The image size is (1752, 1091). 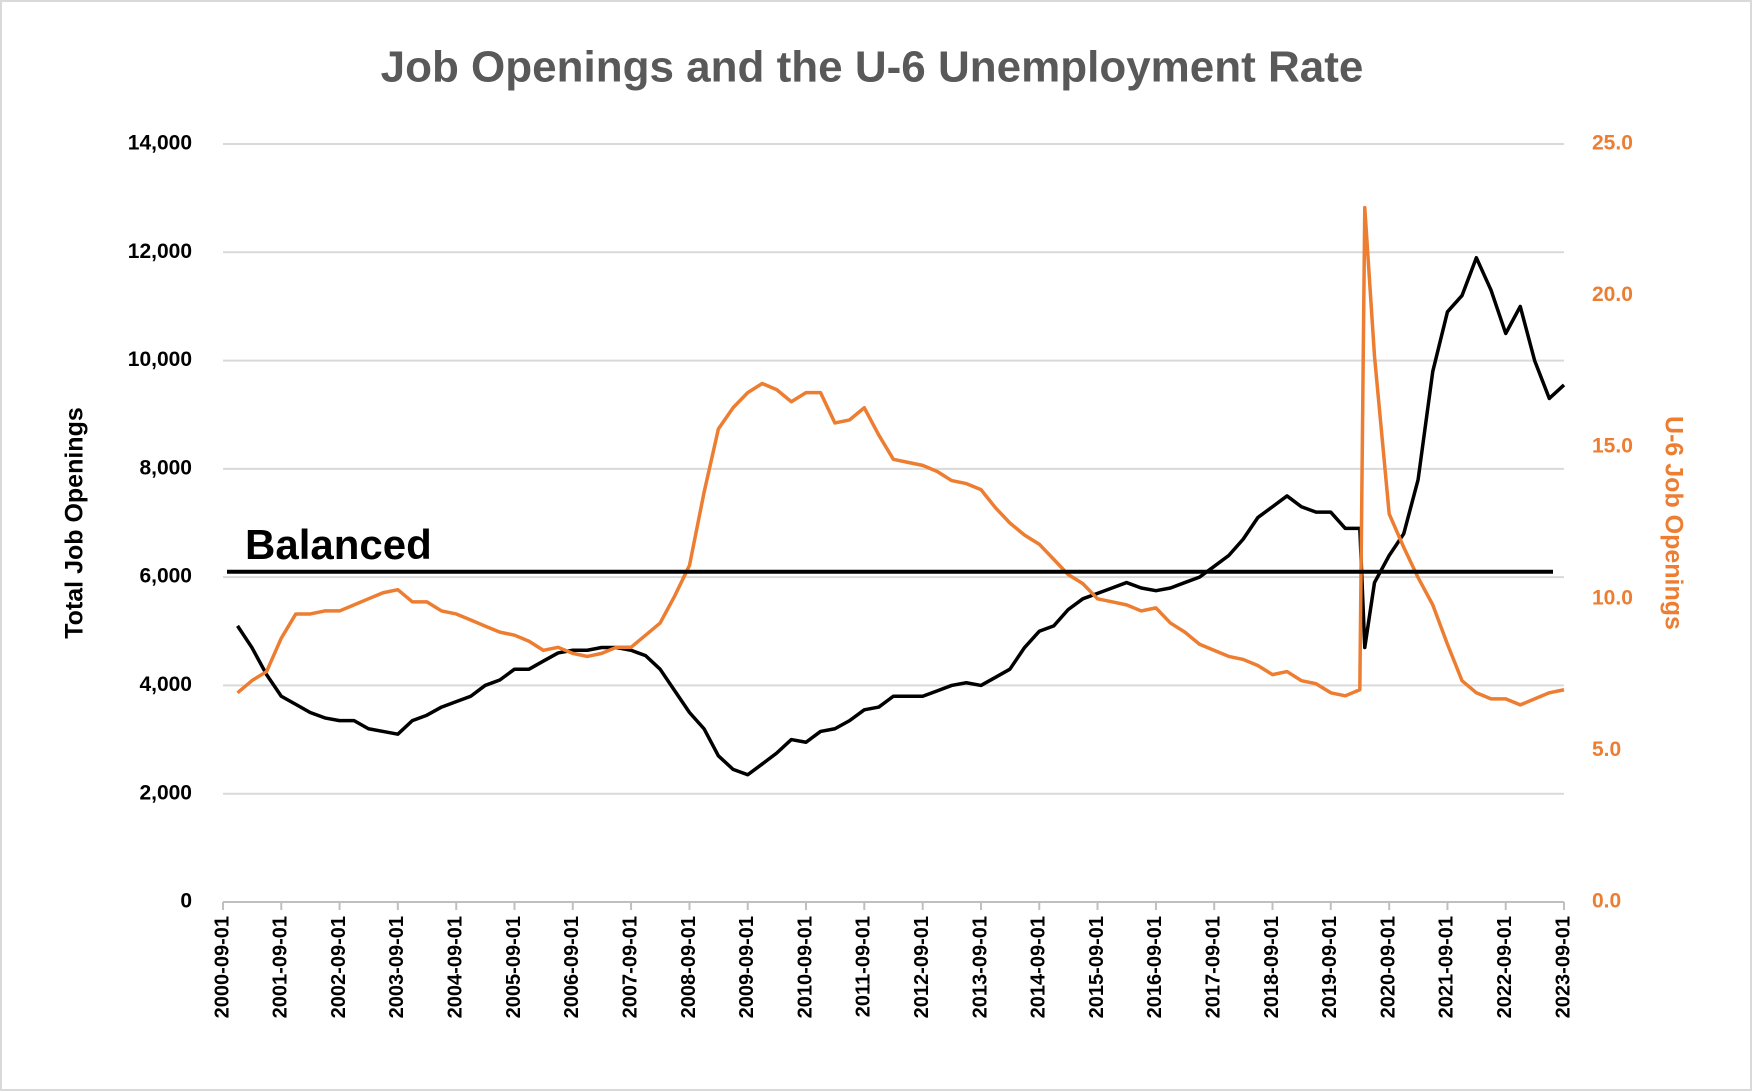 What do you see at coordinates (1505, 967) in the screenshot?
I see `x-tick-label: 2022-09-01` at bounding box center [1505, 967].